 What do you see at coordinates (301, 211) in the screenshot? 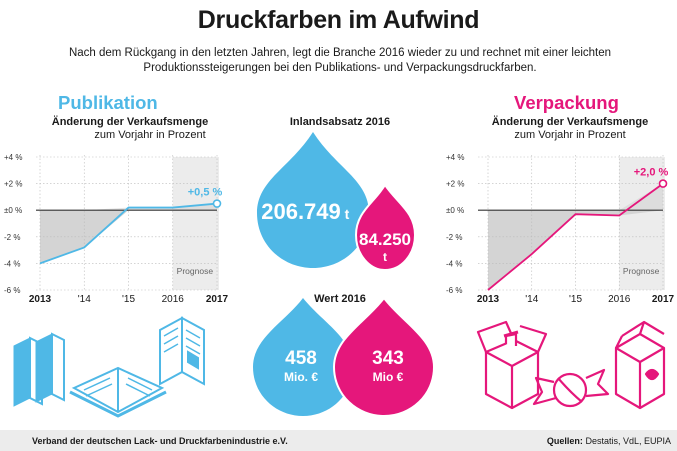
I see `inland-blue-value: 206.749` at bounding box center [301, 211].